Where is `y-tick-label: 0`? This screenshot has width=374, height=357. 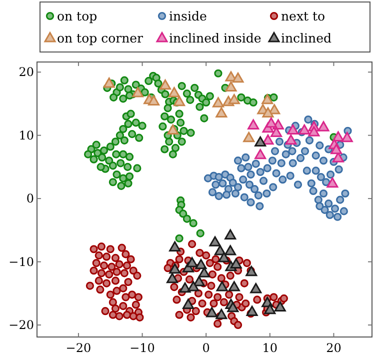 y-tick-label: 0 is located at coordinates (30, 199).